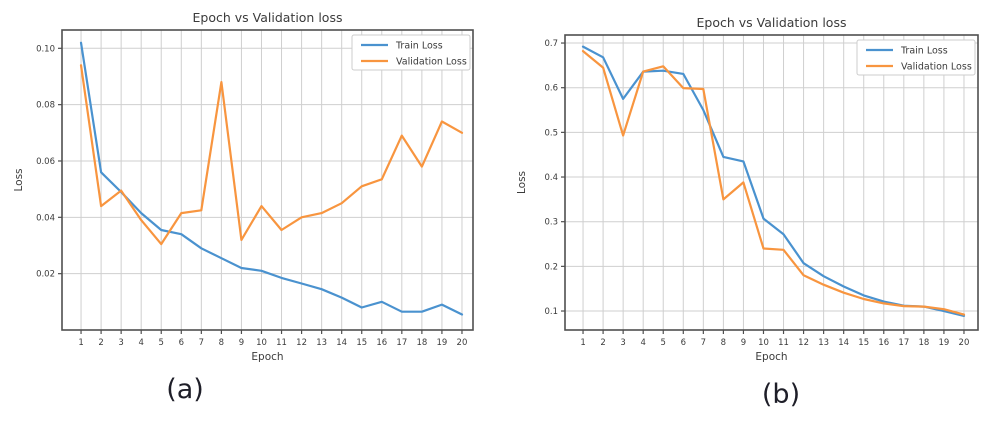  What do you see at coordinates (551, 89) in the screenshot?
I see `y-tick-label: 0.6` at bounding box center [551, 89].